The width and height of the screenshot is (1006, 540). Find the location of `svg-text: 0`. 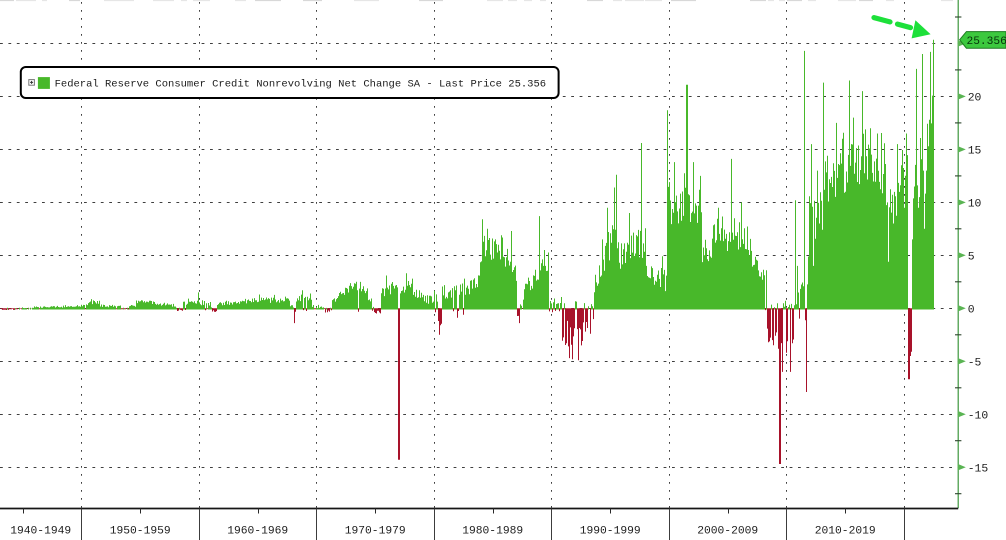

svg-text: 0 is located at coordinates (971, 311).